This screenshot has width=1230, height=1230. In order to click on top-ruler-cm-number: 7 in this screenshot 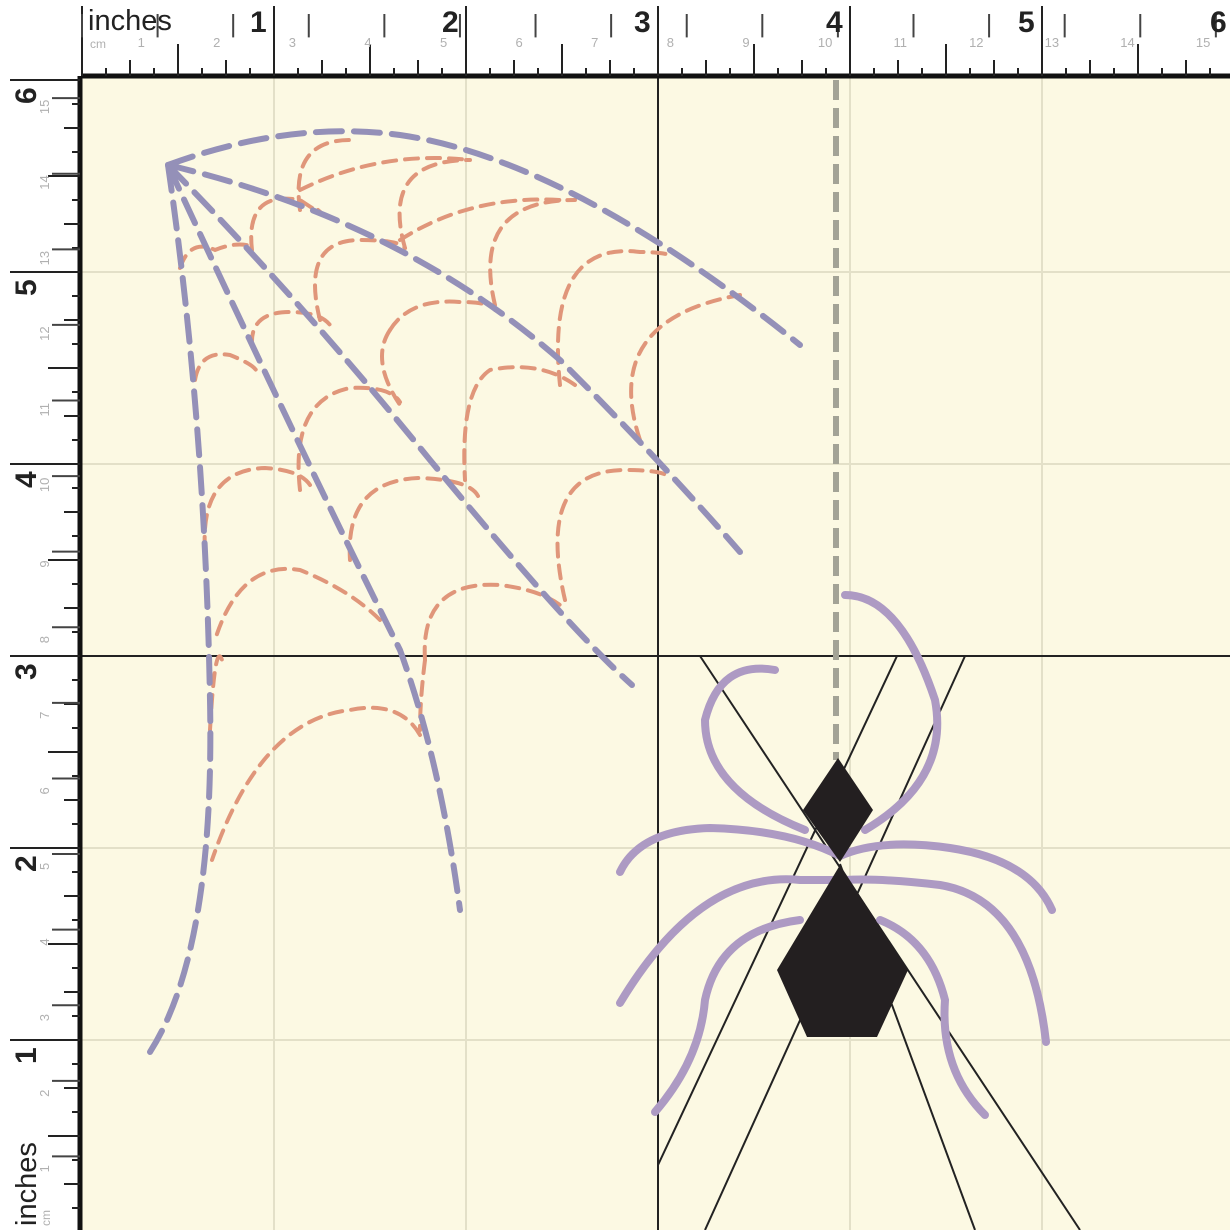, I will do `click(594, 42)`.